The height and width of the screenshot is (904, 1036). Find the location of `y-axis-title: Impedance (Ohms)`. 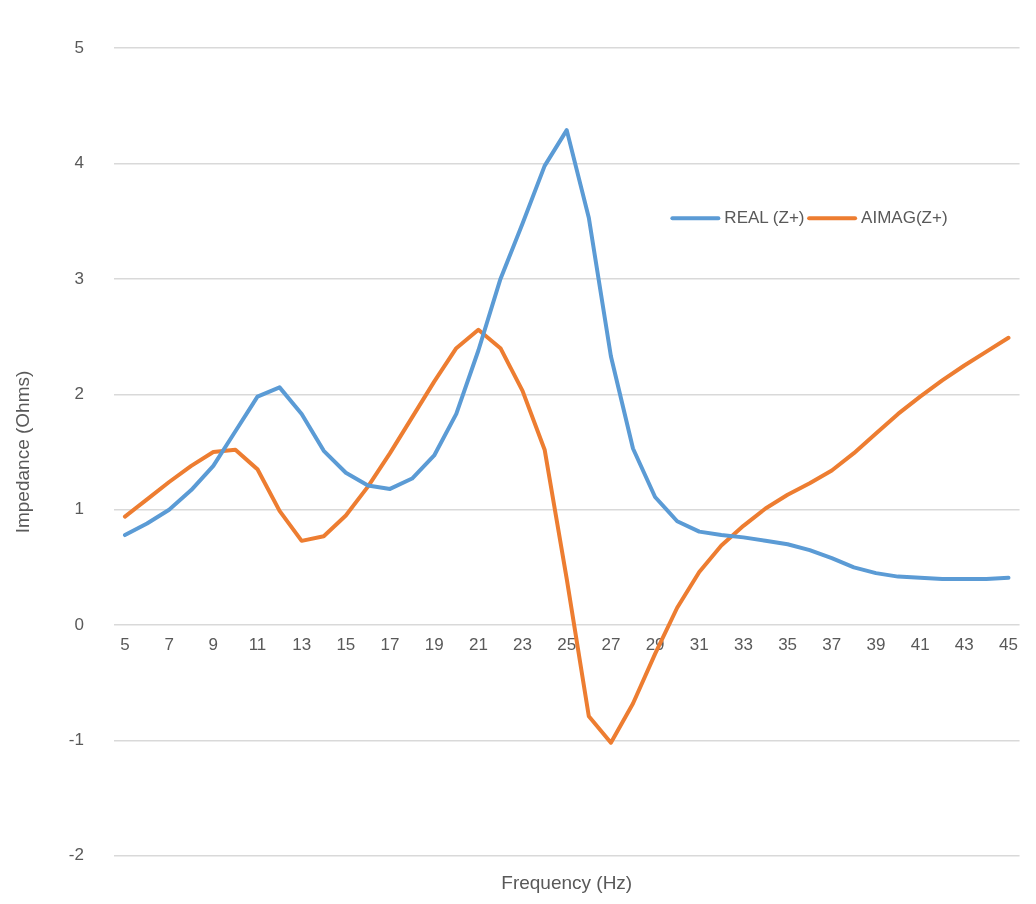

y-axis-title: Impedance (Ohms) is located at coordinates (22, 452).